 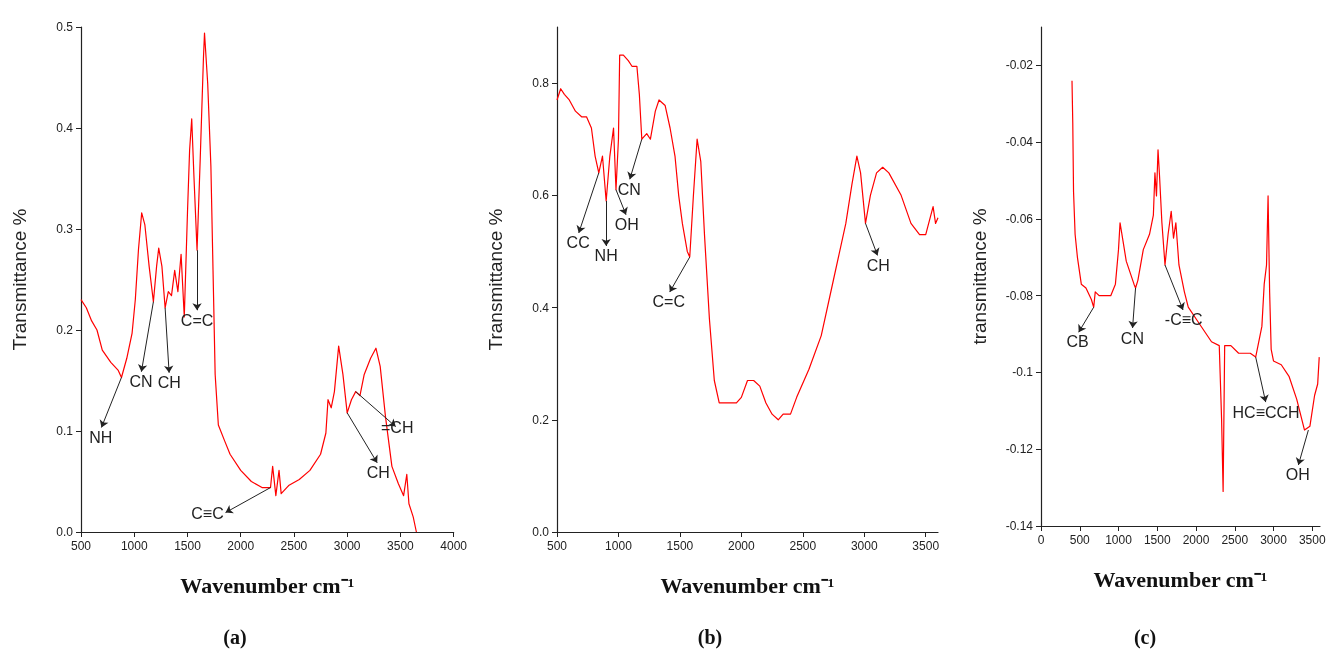 What do you see at coordinates (541, 83) in the screenshot?
I see `y-tick-label: 0.8` at bounding box center [541, 83].